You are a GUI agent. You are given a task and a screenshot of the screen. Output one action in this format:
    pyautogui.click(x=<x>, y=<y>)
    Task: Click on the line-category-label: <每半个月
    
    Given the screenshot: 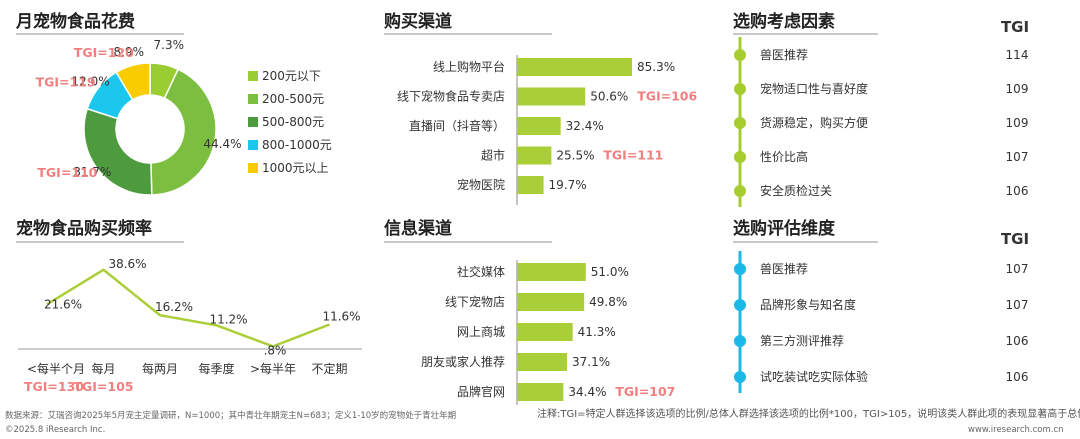 What is the action you would take?
    pyautogui.click(x=56, y=368)
    